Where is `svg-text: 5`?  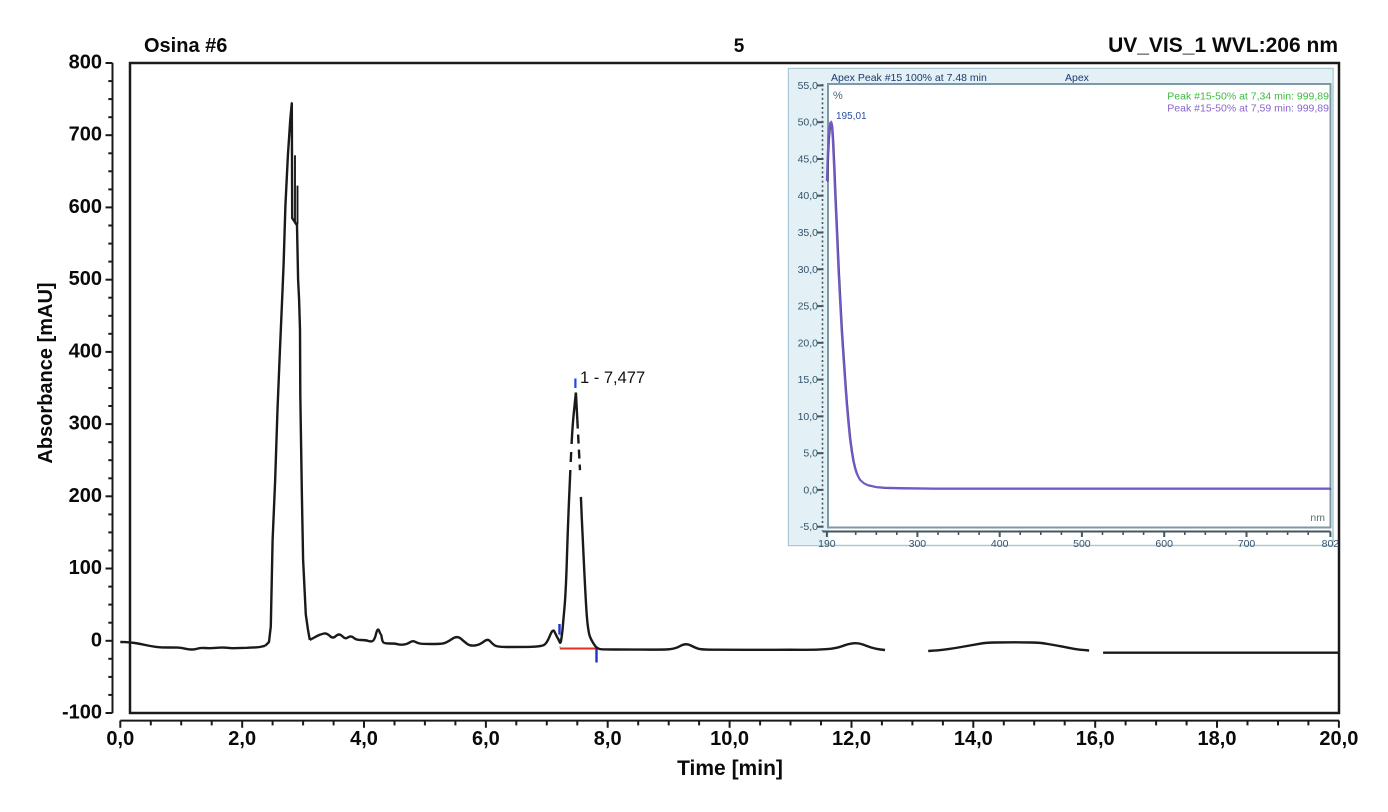 svg-text: 5 is located at coordinates (739, 46).